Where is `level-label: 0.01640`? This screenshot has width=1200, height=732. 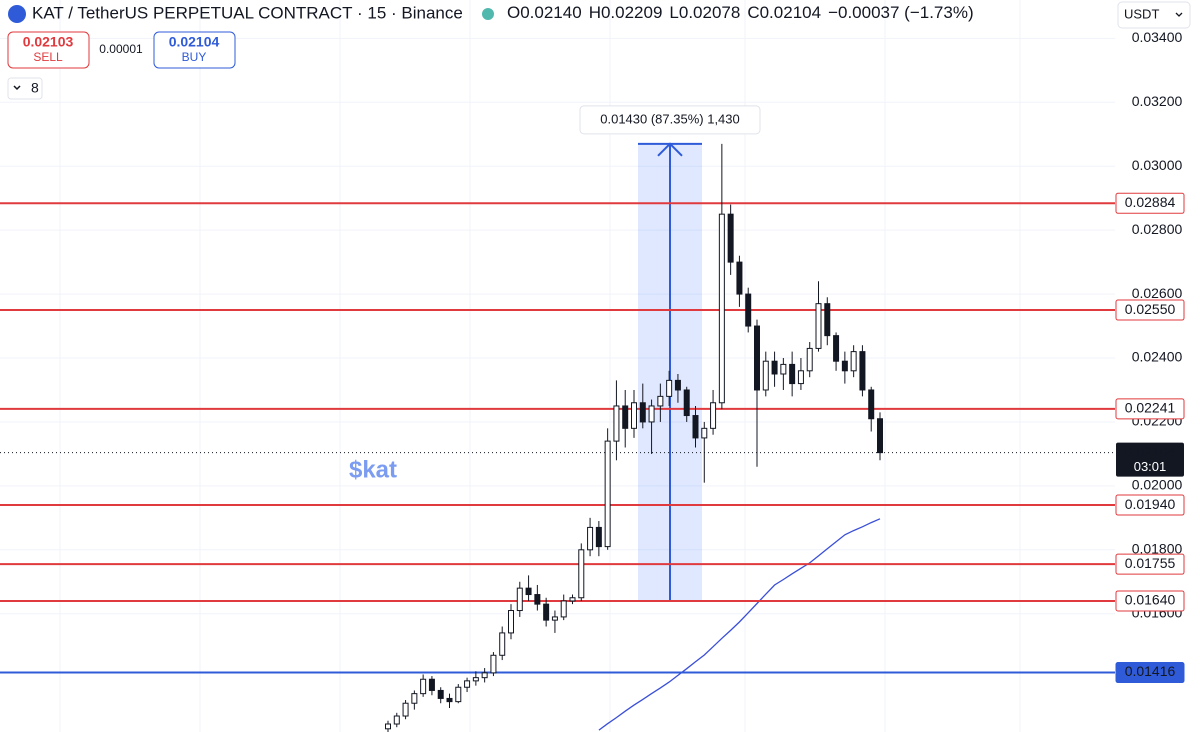 level-label: 0.01640 is located at coordinates (1150, 600).